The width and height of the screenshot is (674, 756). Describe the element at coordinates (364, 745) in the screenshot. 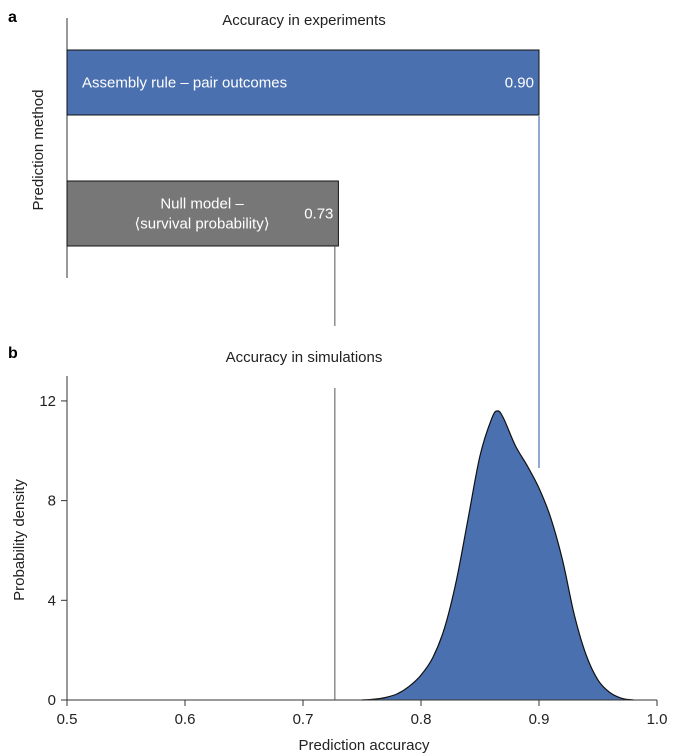

I see `panel-b-x-axis-label: Prediction accuracy` at that location.